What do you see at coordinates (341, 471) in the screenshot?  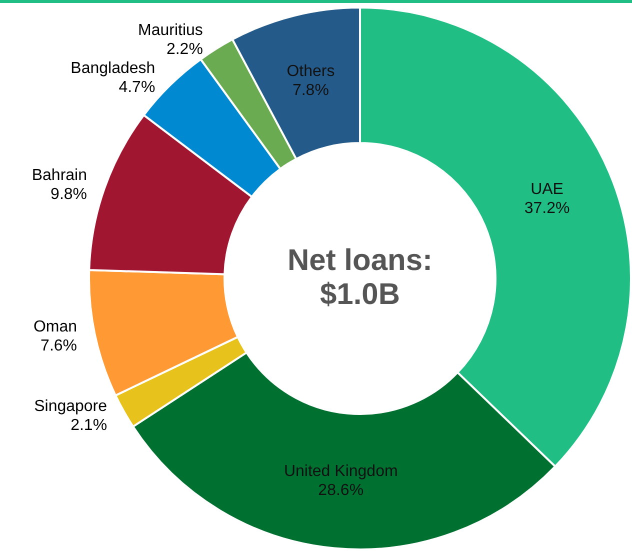 I see `slice-label: United Kingdom` at bounding box center [341, 471].